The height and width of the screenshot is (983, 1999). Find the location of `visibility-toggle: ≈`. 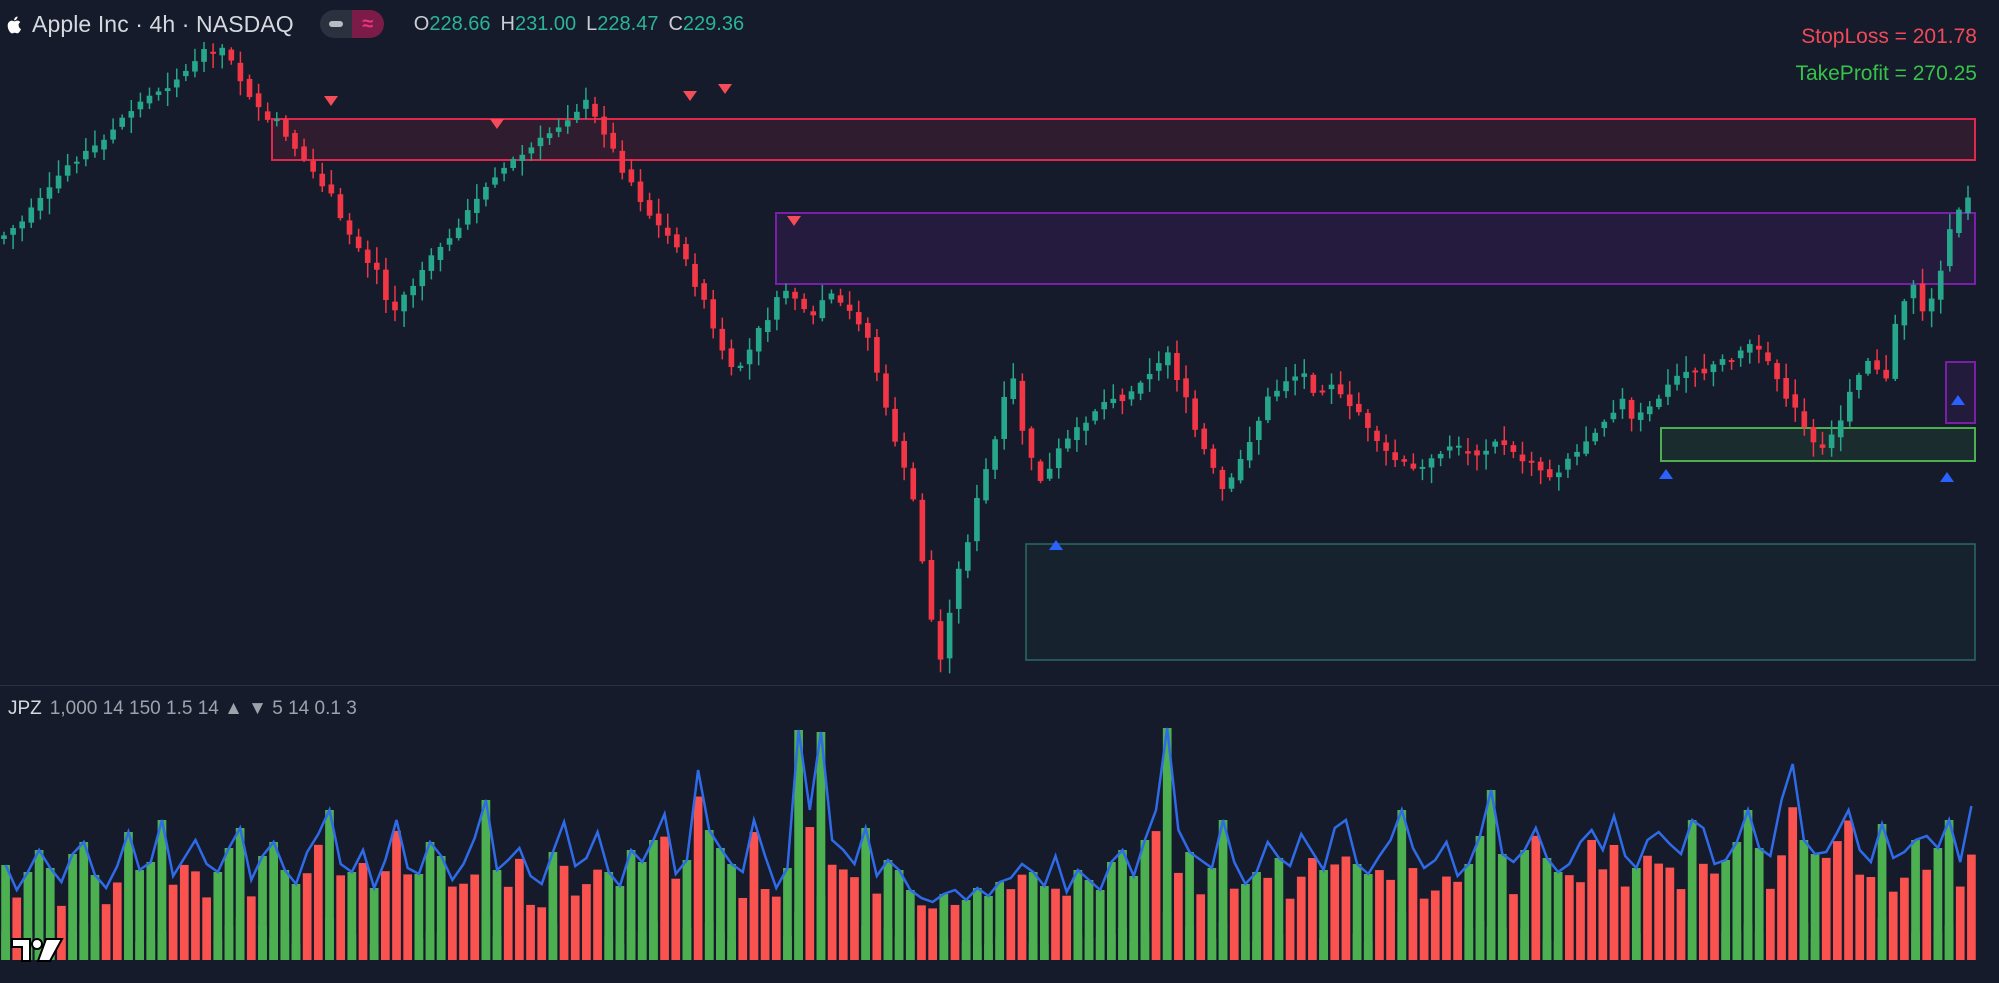

visibility-toggle: ≈ is located at coordinates (351, 24).